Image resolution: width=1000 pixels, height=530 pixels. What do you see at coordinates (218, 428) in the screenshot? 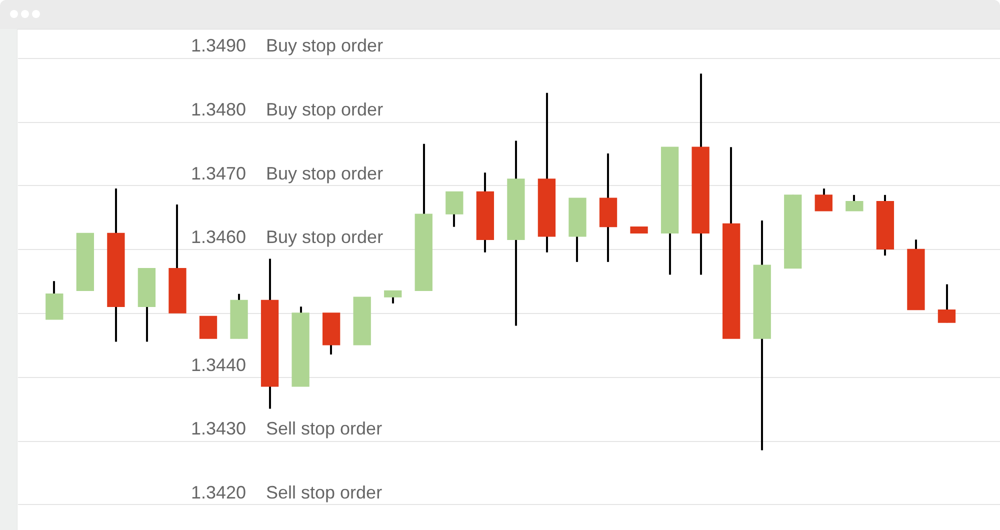
I see `y-tick-label: 1.3430` at bounding box center [218, 428].